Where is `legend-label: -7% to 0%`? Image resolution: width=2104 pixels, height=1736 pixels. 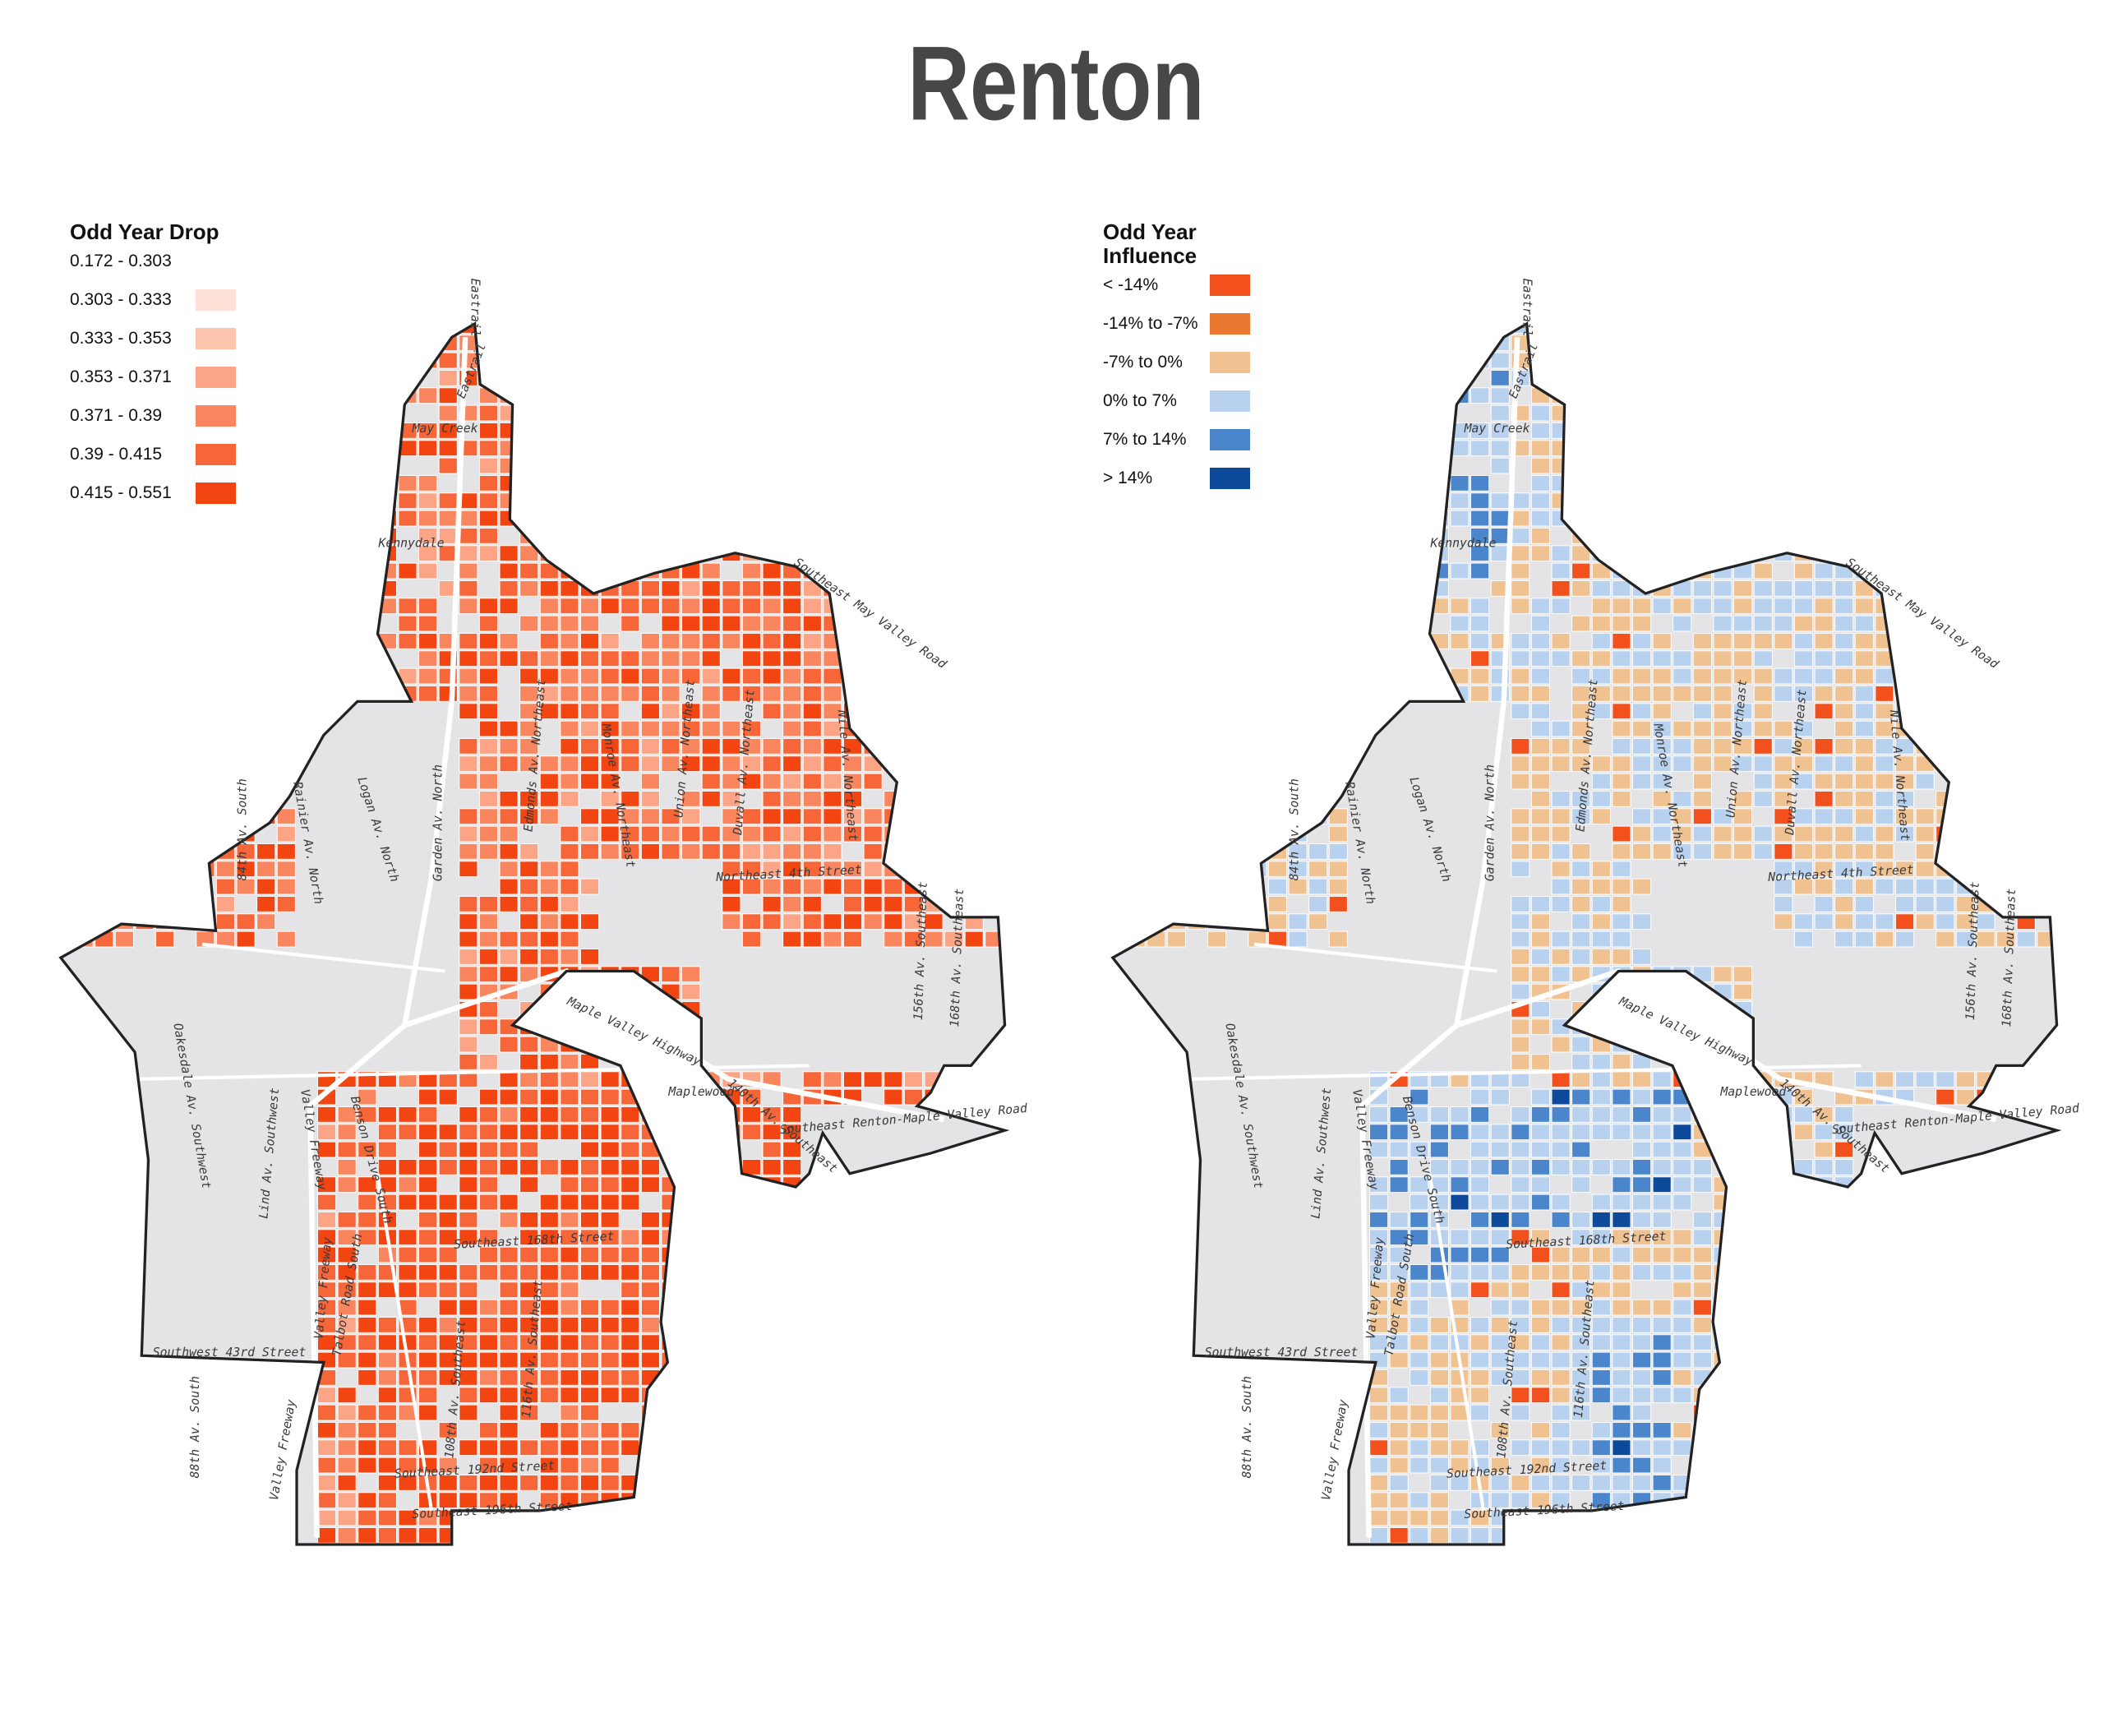
legend-label: -7% to 0% is located at coordinates (1143, 363).